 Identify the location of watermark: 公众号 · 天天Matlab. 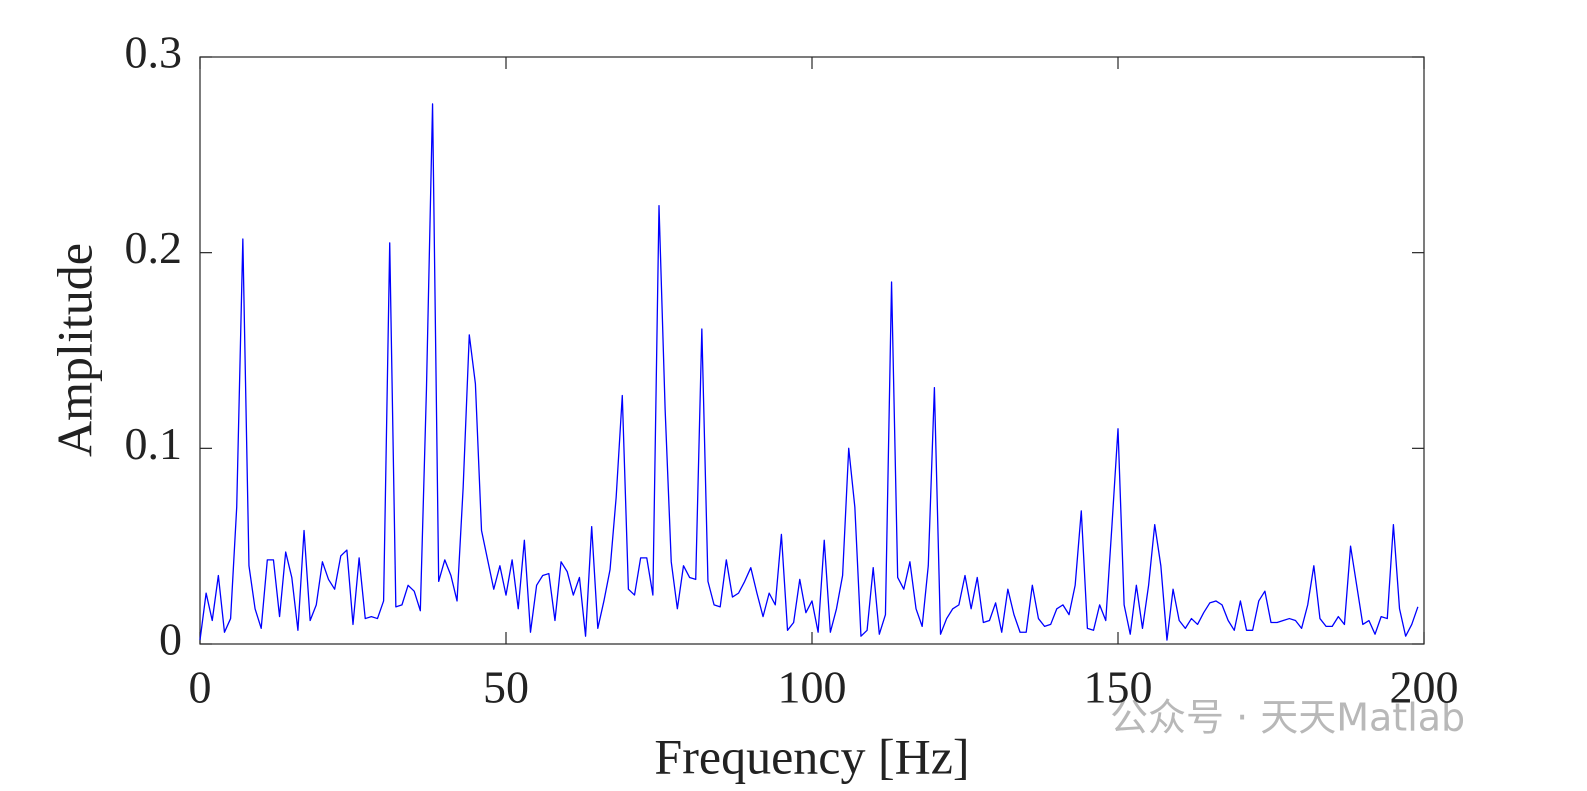
(1287, 718).